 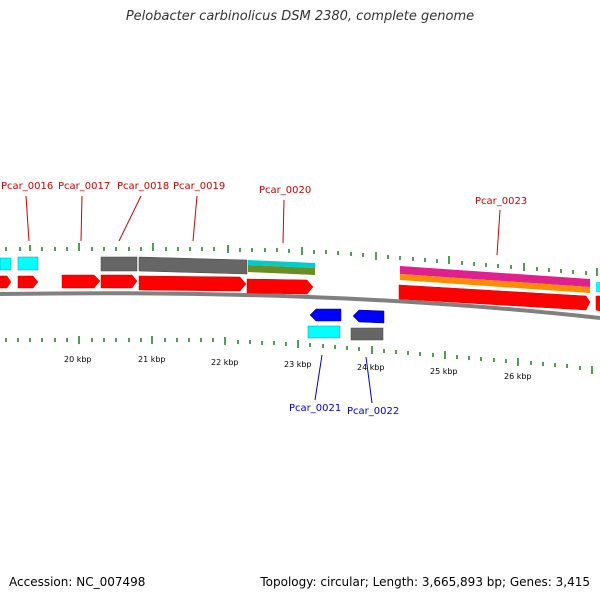 What do you see at coordinates (371, 367) in the screenshot?
I see `scale-label-24kbp: 24 kbp` at bounding box center [371, 367].